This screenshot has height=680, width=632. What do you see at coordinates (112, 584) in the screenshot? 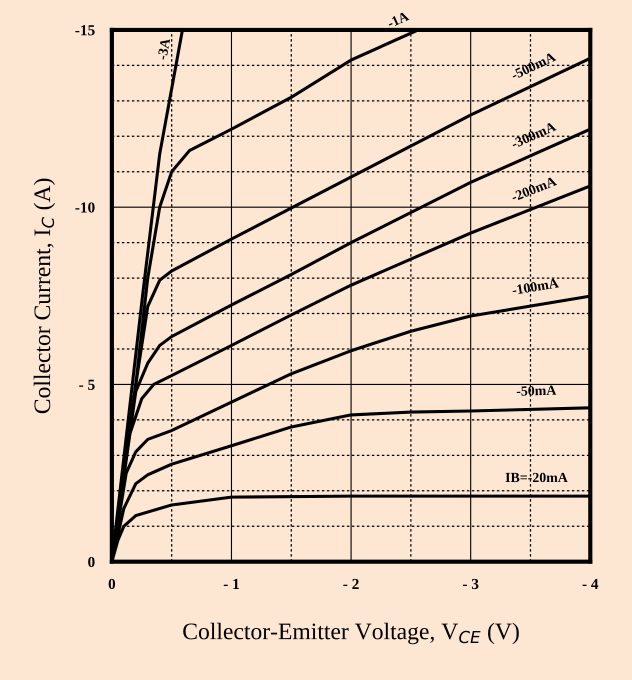
I see `x-tick-label: 0` at bounding box center [112, 584].